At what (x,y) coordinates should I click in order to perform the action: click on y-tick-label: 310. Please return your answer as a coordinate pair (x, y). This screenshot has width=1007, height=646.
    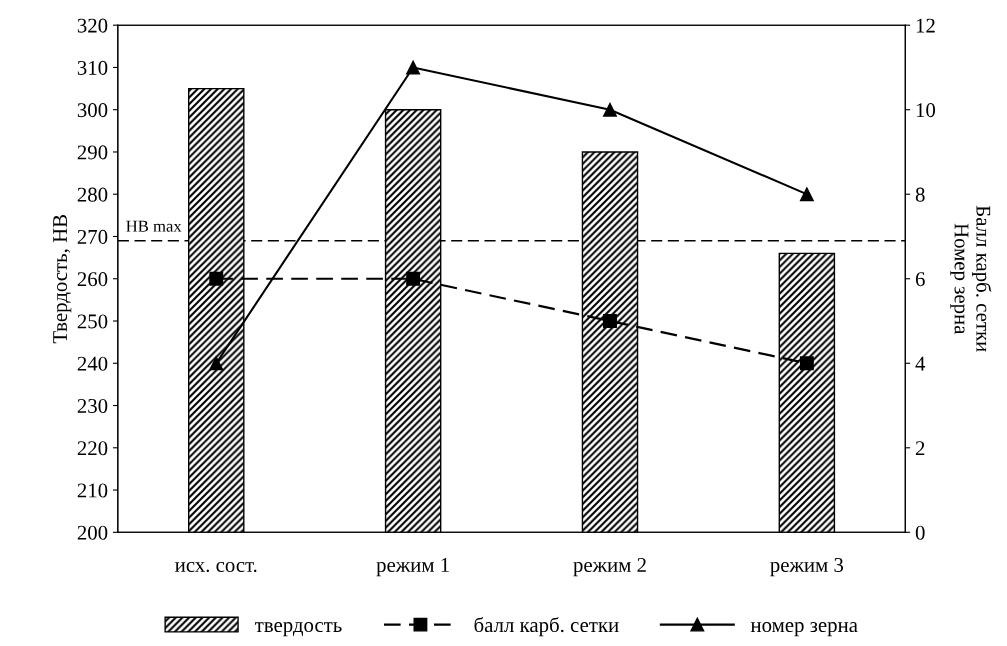
    Looking at the image, I should click on (92, 67).